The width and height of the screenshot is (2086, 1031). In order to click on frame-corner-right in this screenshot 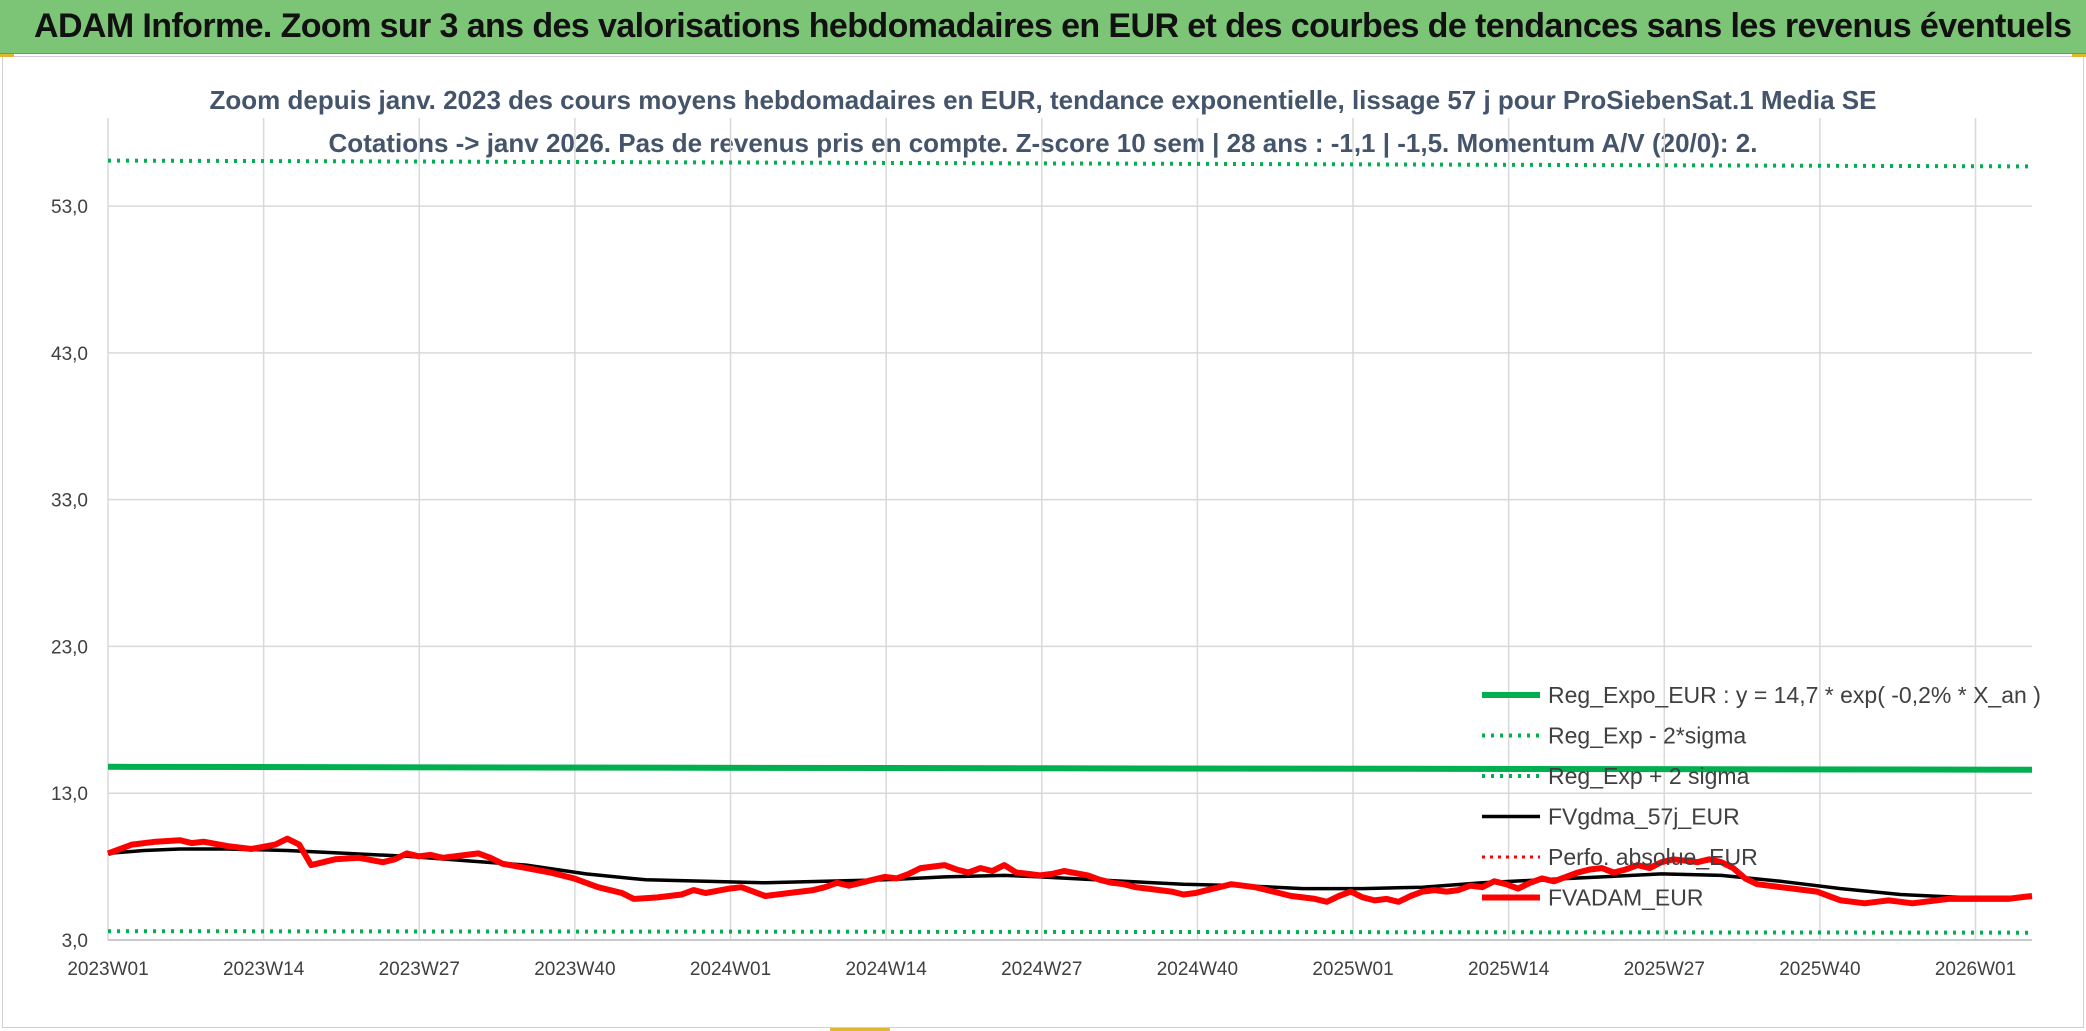, I will do `click(2079, 55)`.